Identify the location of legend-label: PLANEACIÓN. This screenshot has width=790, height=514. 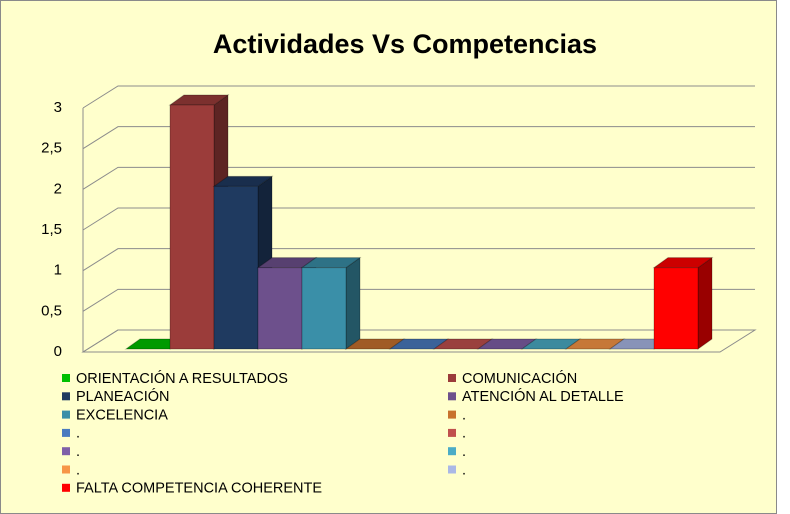
(122, 396).